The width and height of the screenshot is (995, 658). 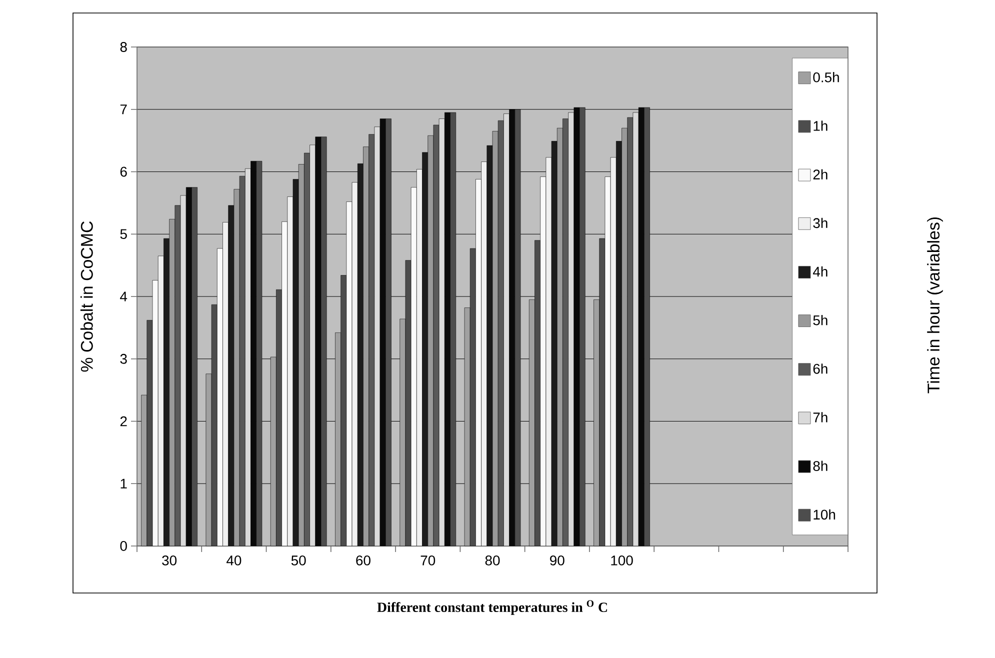 What do you see at coordinates (820, 417) in the screenshot?
I see `legend-label: 7h` at bounding box center [820, 417].